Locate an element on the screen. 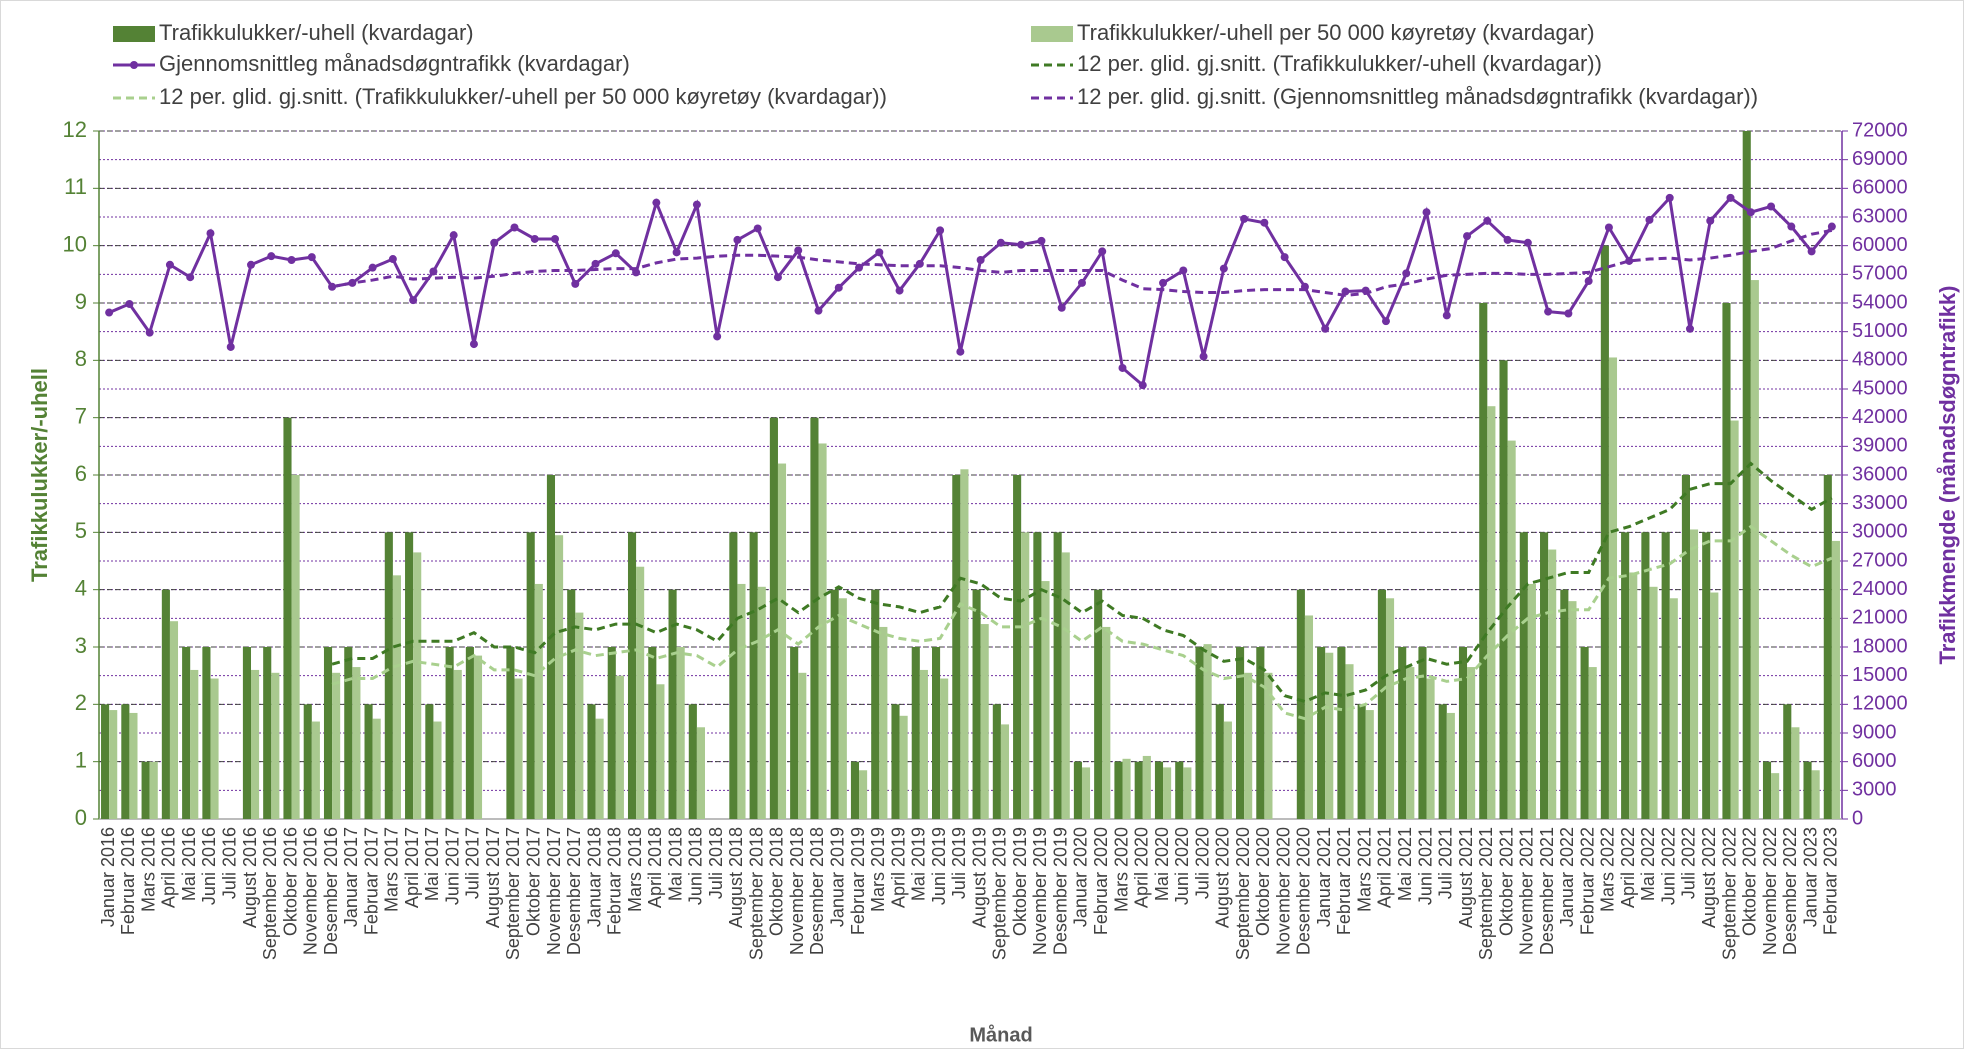 Image resolution: width=1964 pixels, height=1049 pixels. x-tick-label: August 2021 is located at coordinates (1466, 877).